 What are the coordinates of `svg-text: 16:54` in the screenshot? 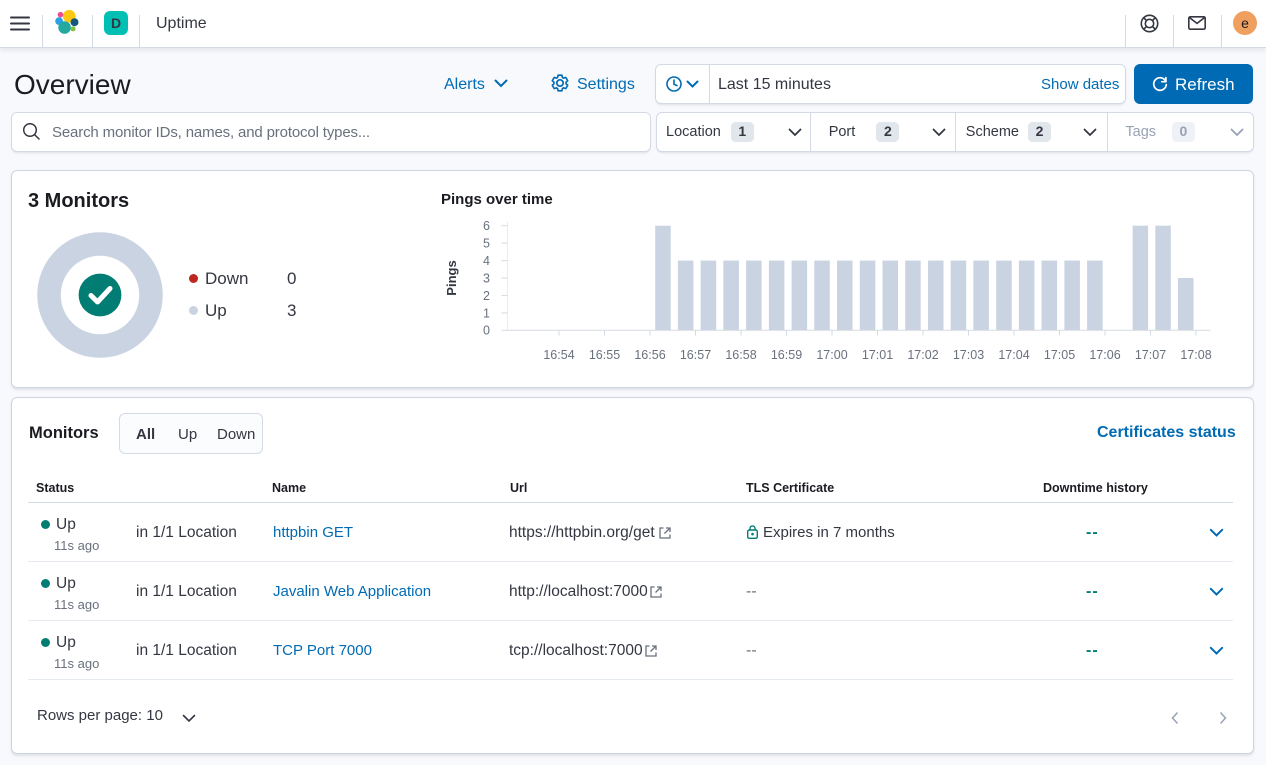 It's located at (558, 355).